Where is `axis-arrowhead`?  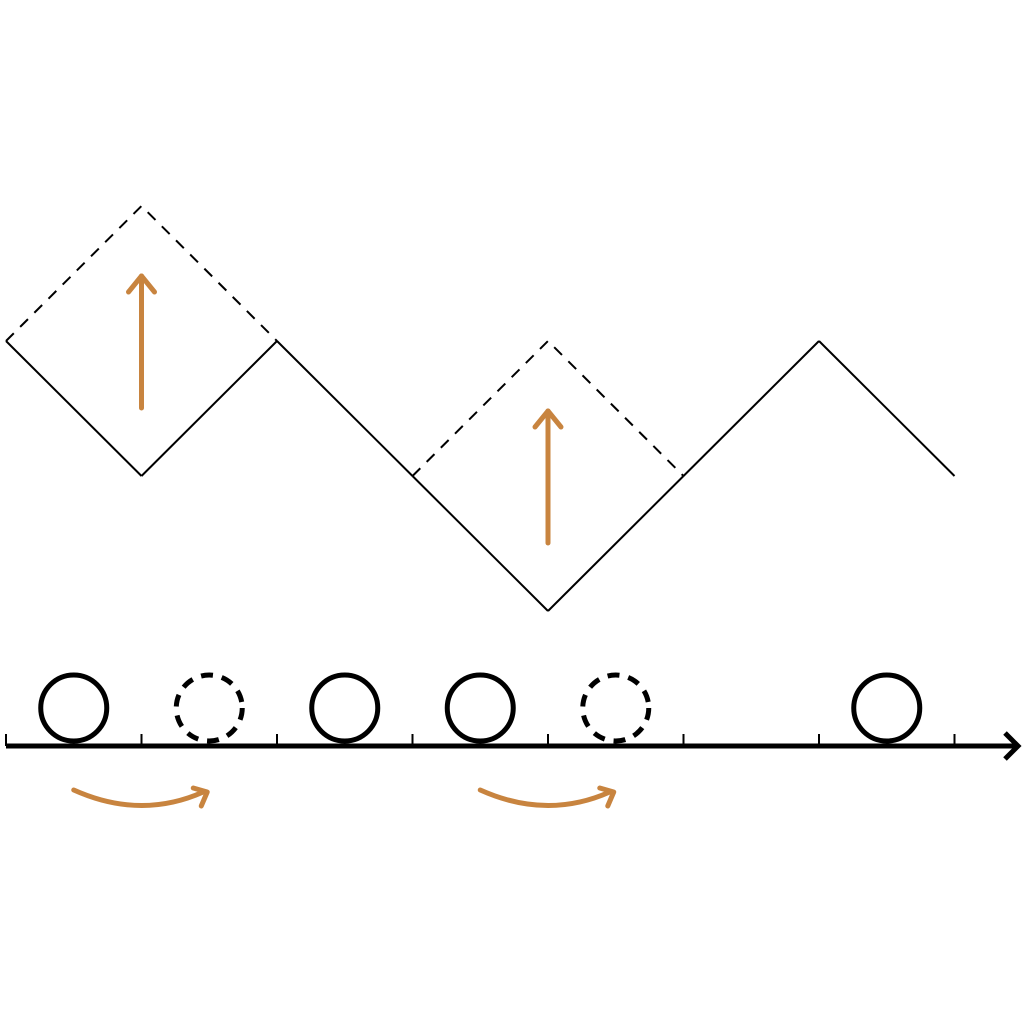
axis-arrowhead is located at coordinates (1012, 746).